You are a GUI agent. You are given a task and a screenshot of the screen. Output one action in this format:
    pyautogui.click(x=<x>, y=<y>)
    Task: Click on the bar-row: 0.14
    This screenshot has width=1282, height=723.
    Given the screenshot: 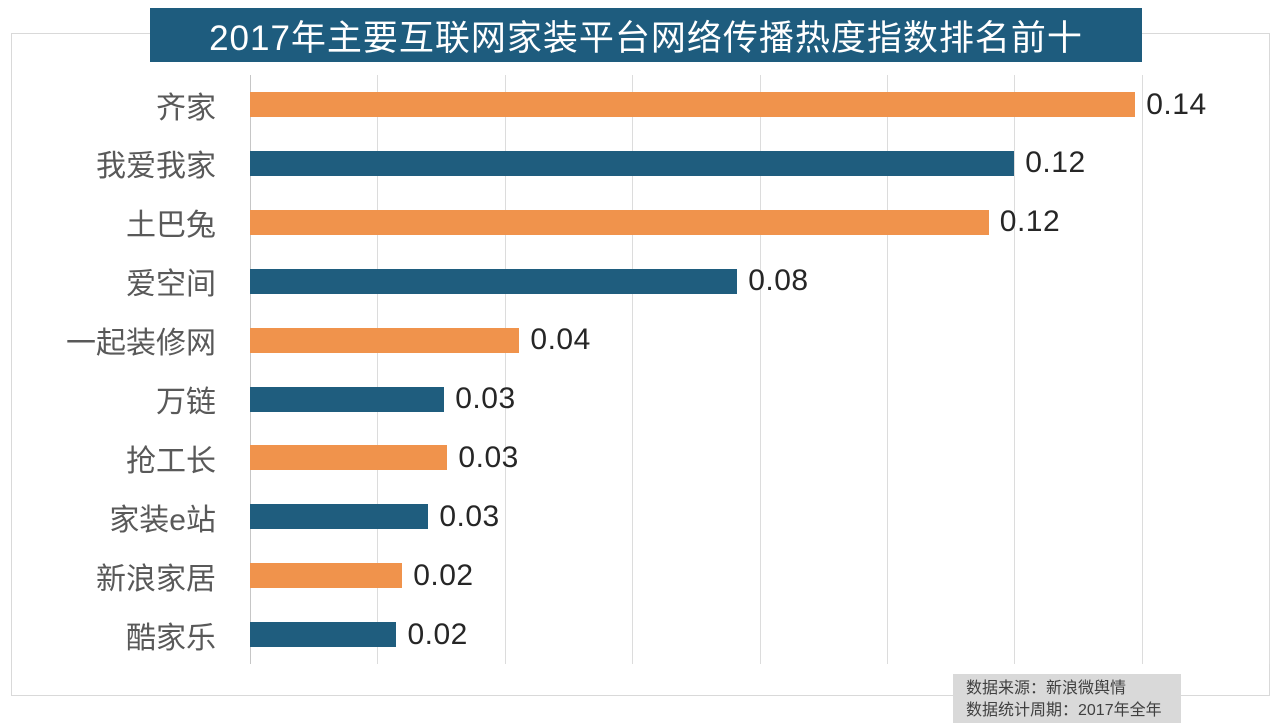 What is the action you would take?
    pyautogui.click(x=759, y=104)
    